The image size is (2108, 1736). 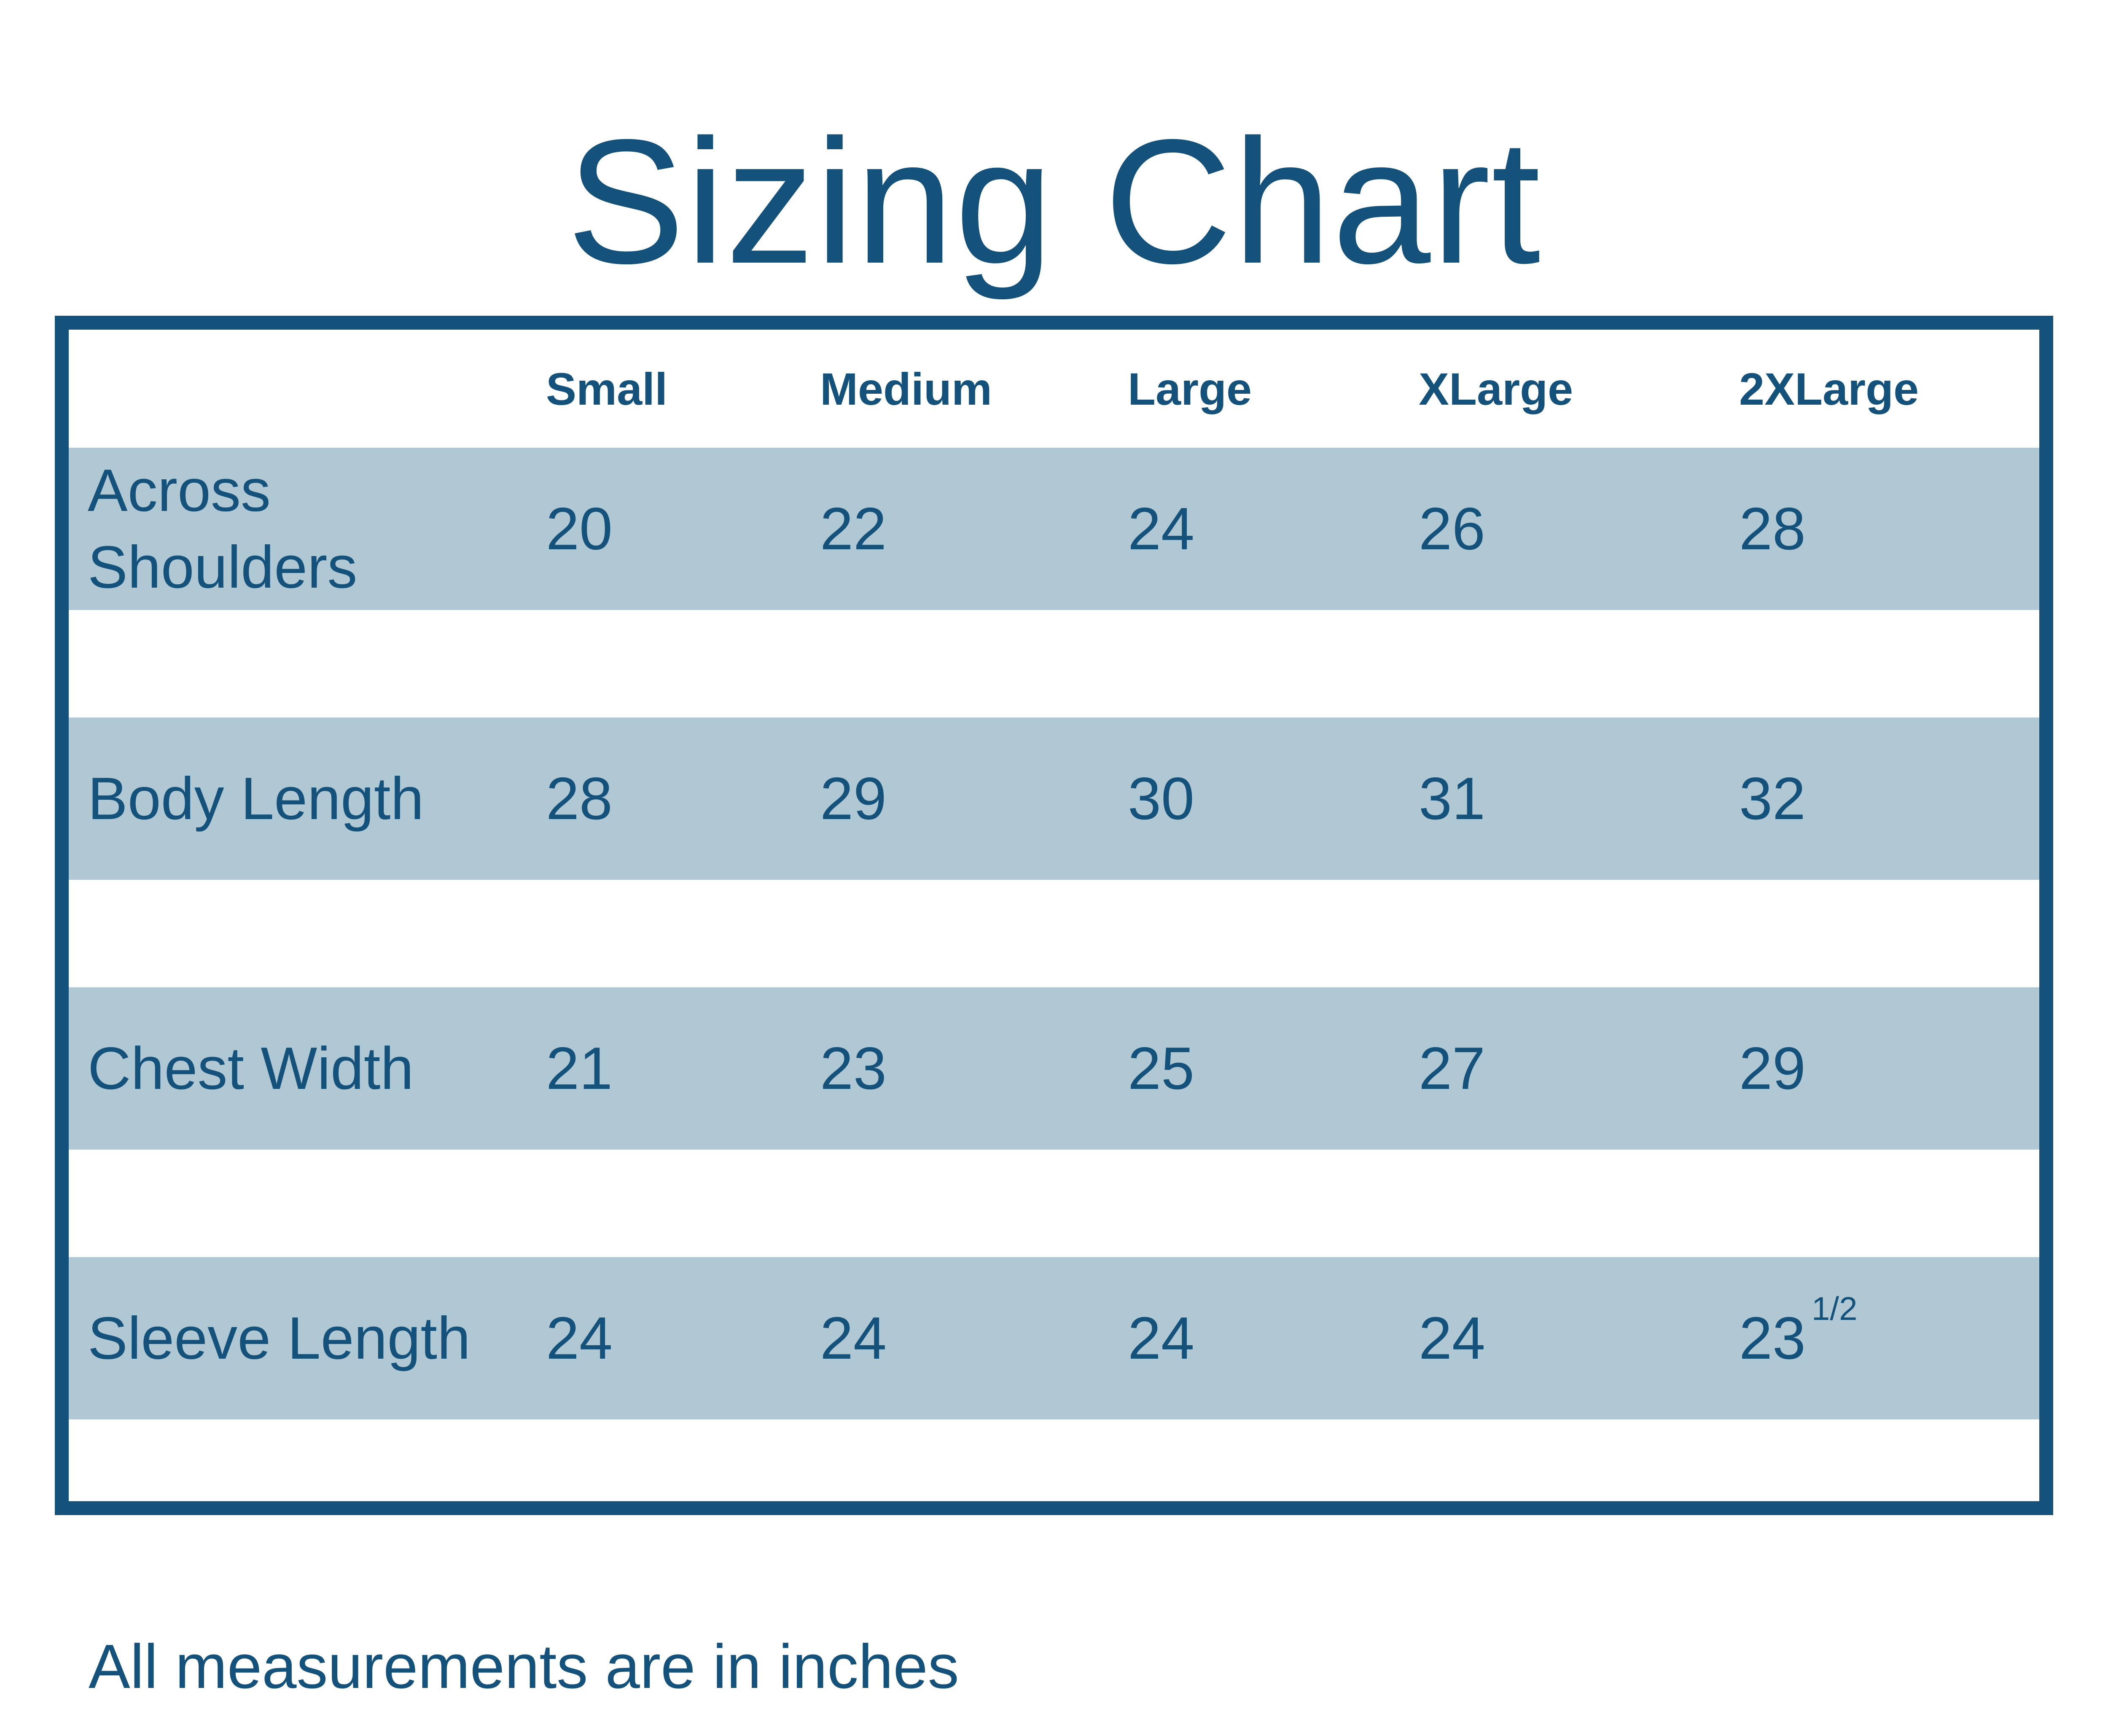 What do you see at coordinates (1054, 389) in the screenshot?
I see `table-header-row: Small Medium Large XLarge 2XLarge` at bounding box center [1054, 389].